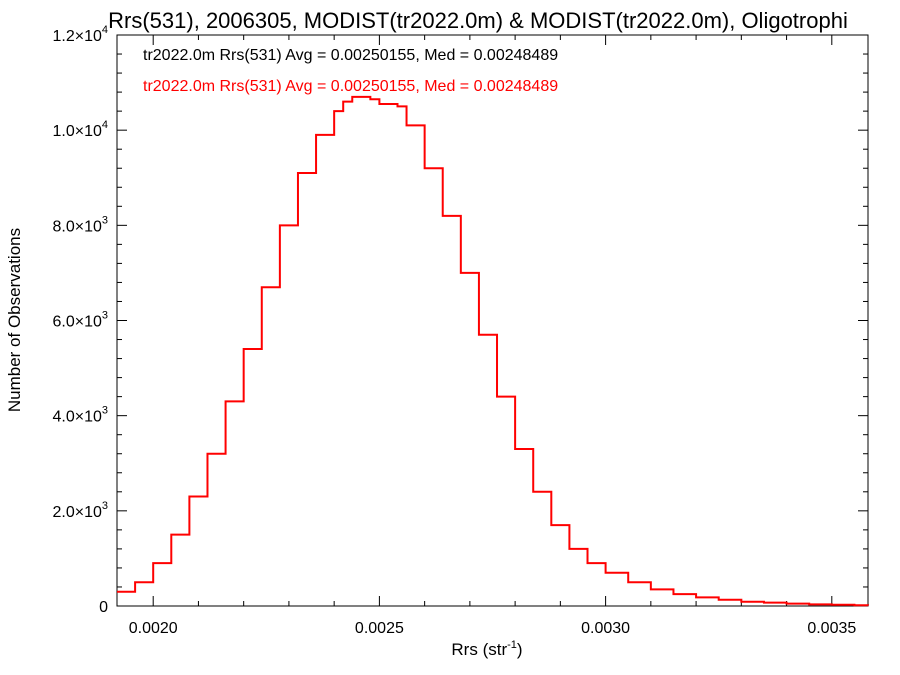 This screenshot has height=675, width=900. I want to click on y-tick-label: 6.0×10³, so click(80, 320).